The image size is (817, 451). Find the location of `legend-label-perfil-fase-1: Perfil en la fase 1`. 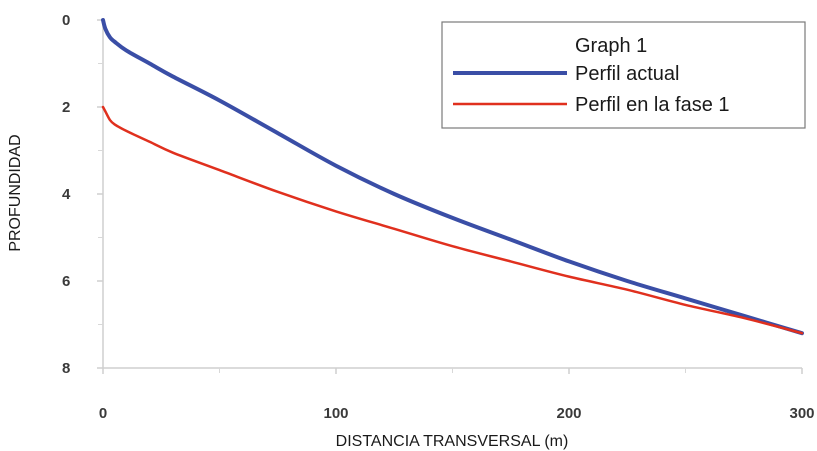

legend-label-perfil-fase-1: Perfil en la fase 1 is located at coordinates (652, 105).